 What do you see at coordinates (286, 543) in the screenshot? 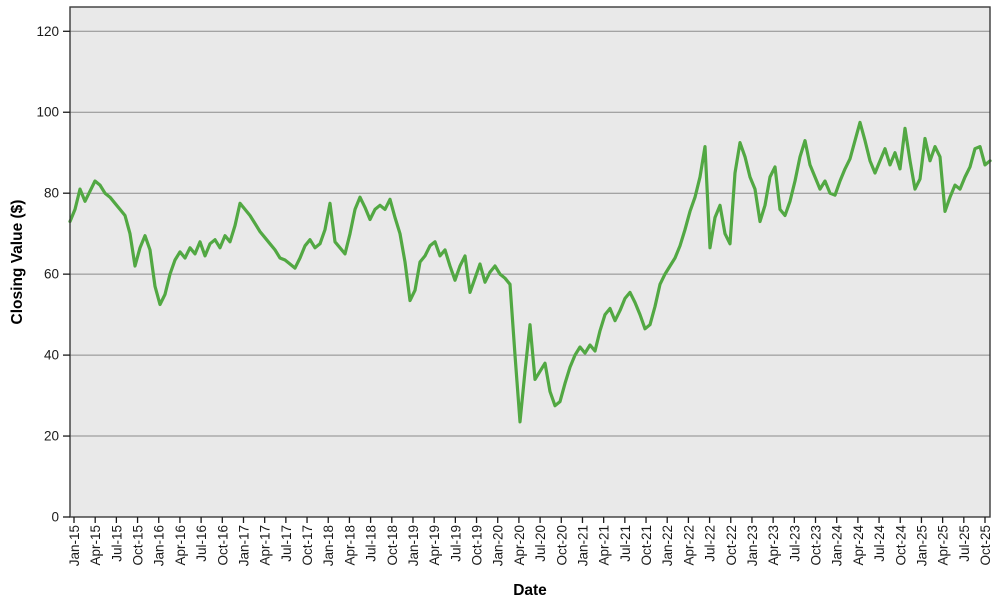
I see `x-tick-label: Jul-17` at bounding box center [286, 543].